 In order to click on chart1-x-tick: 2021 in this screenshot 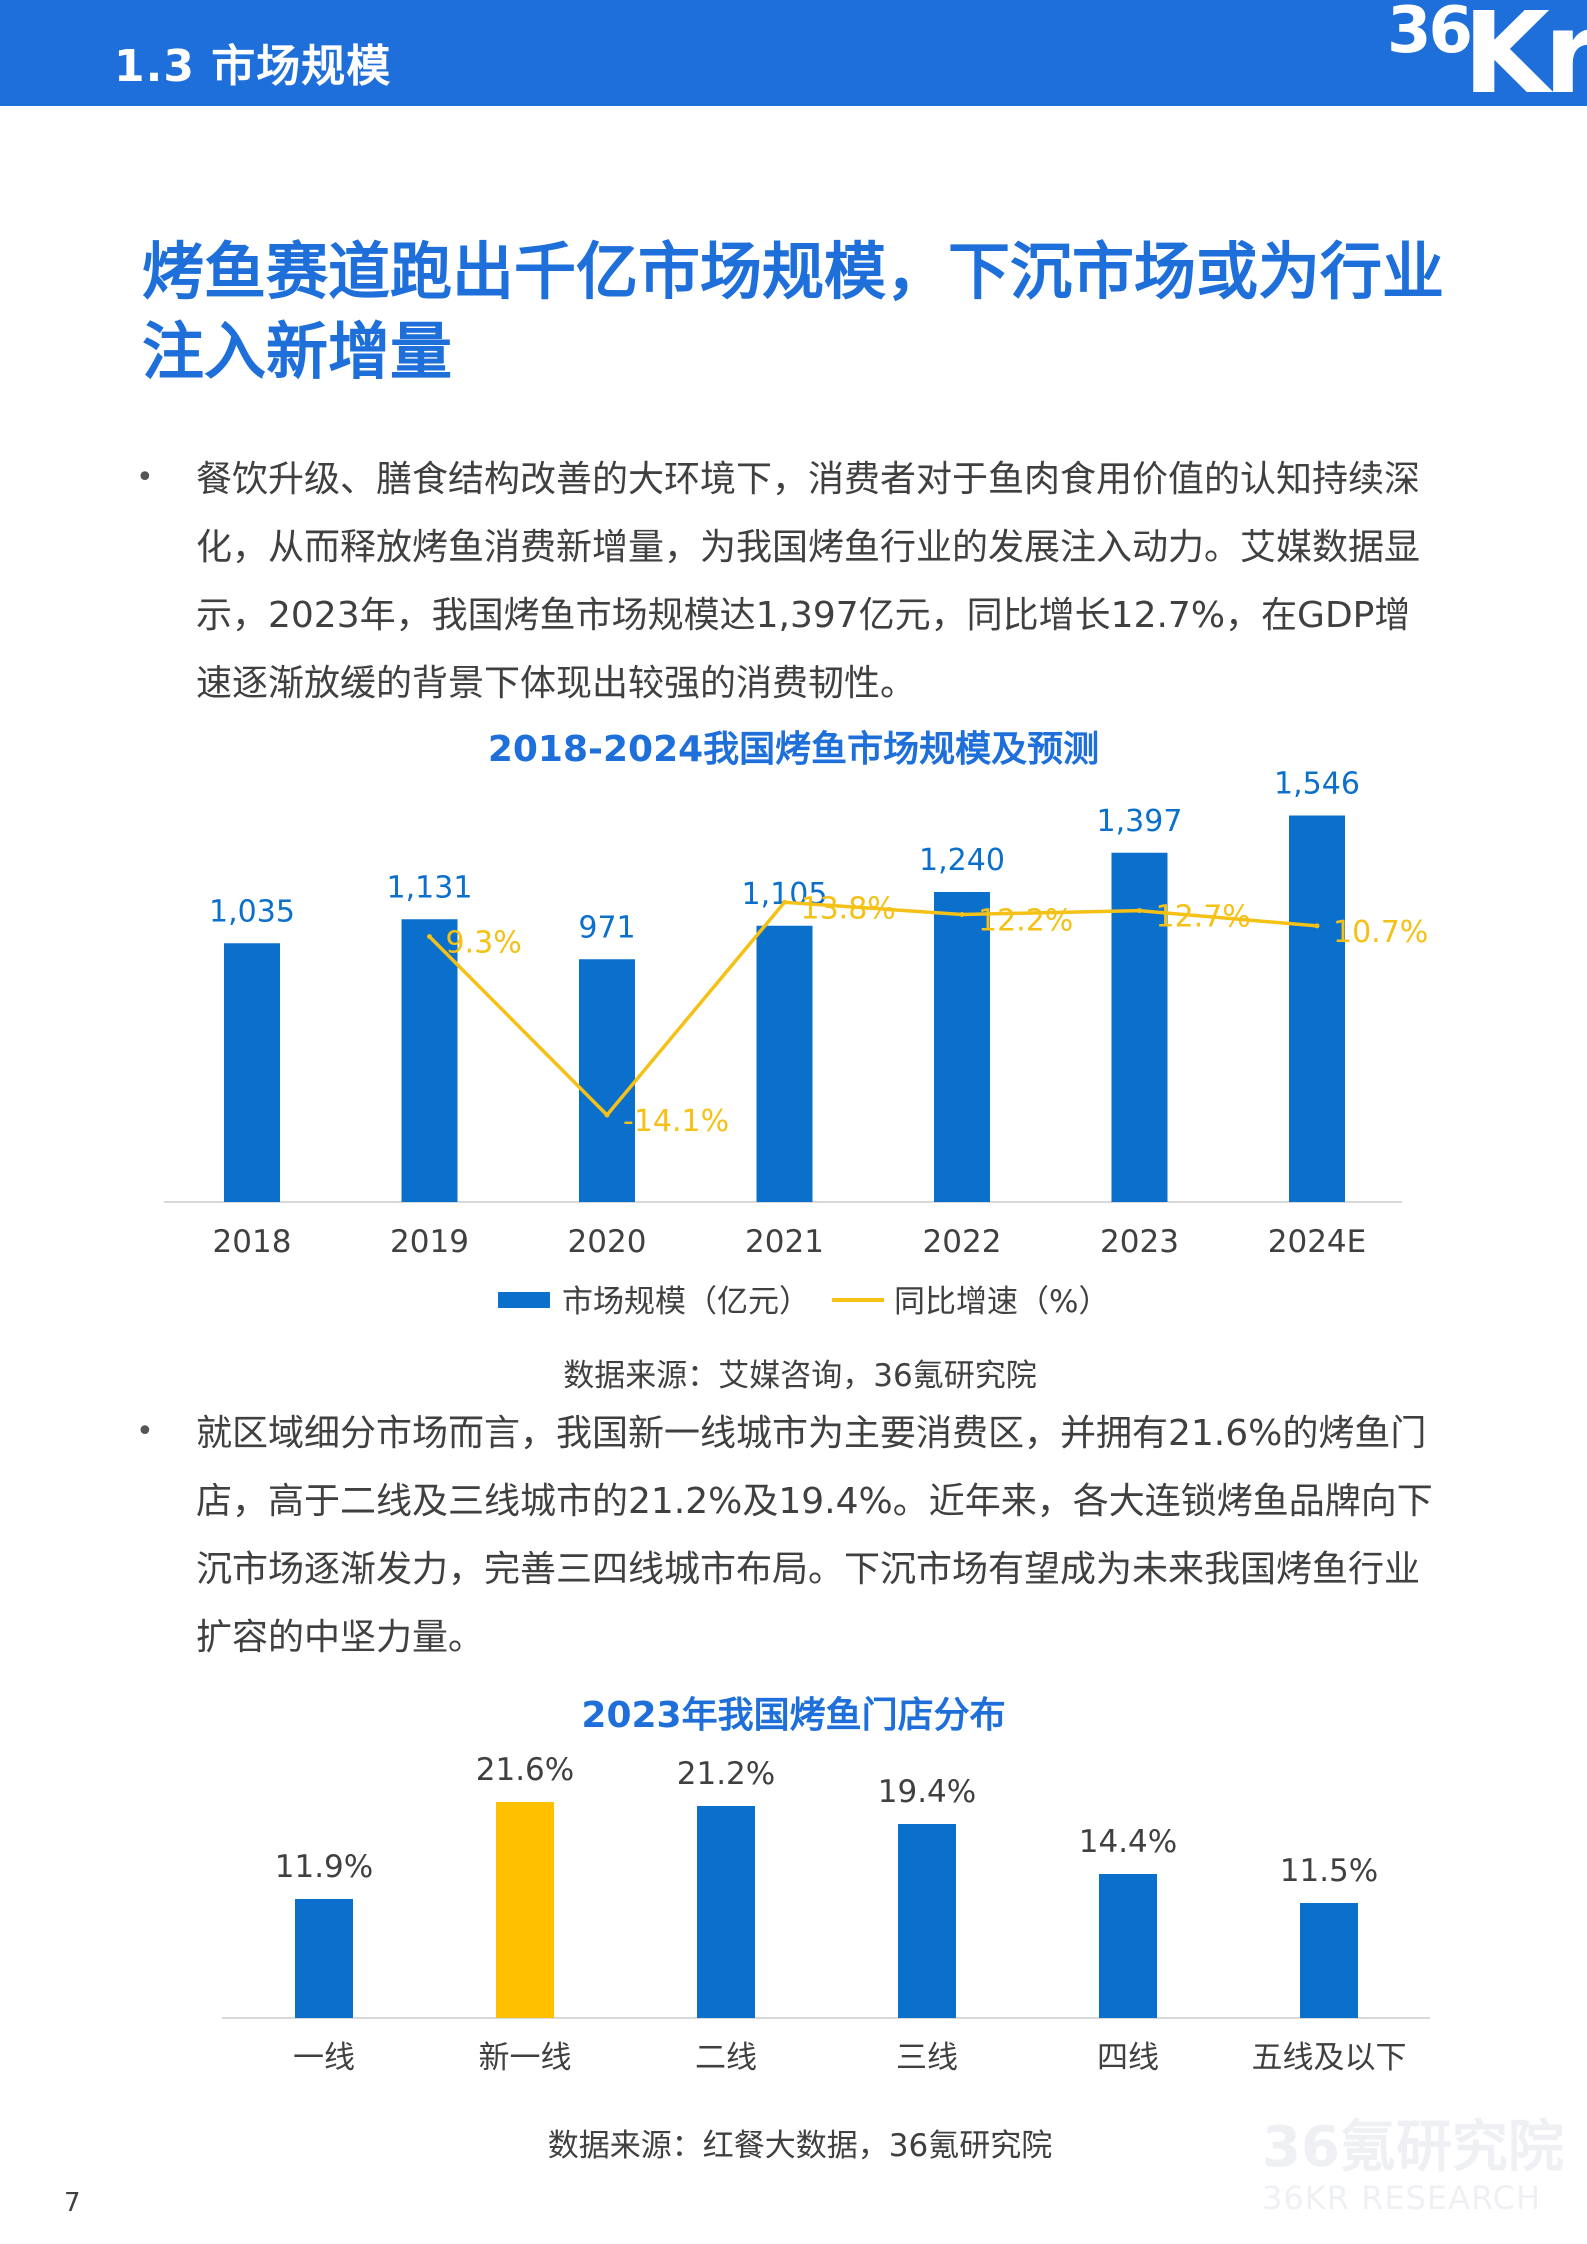, I will do `click(784, 1242)`.